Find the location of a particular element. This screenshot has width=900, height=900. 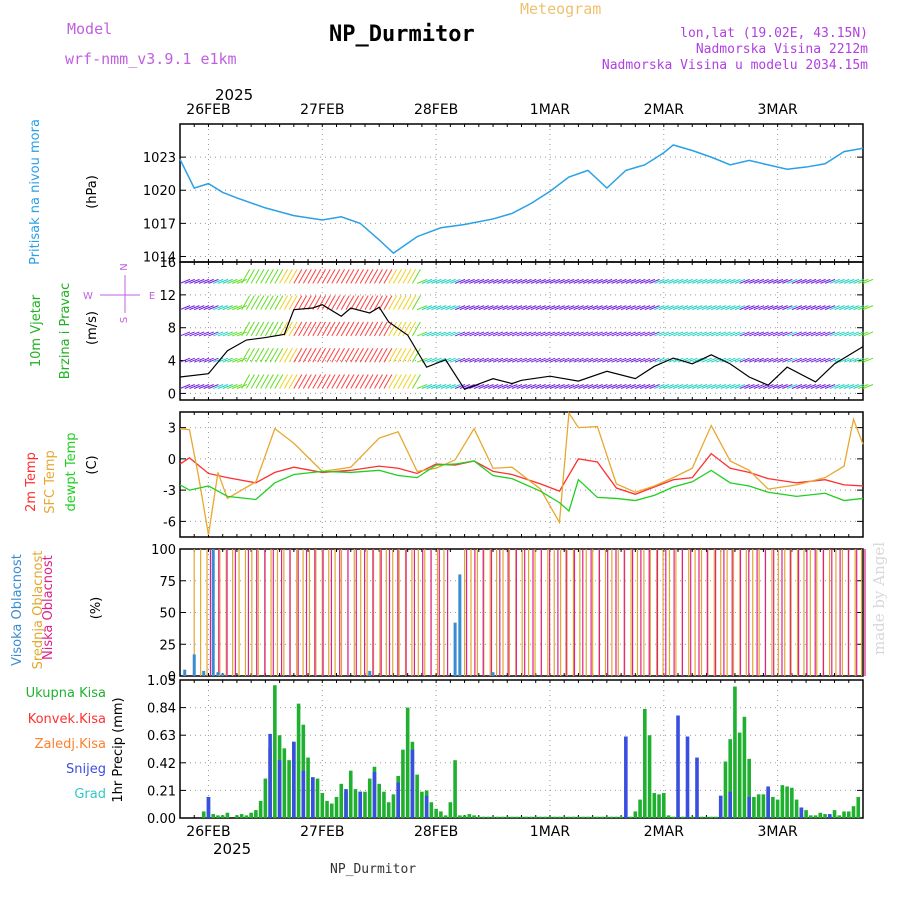

location-lonlat: lon,lat (19.02E, 43.15N) is located at coordinates (774, 33).